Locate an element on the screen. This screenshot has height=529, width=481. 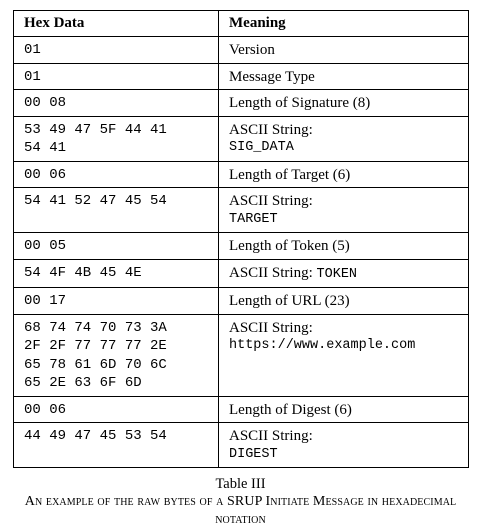
meaning-cell: Version is located at coordinates (343, 50).